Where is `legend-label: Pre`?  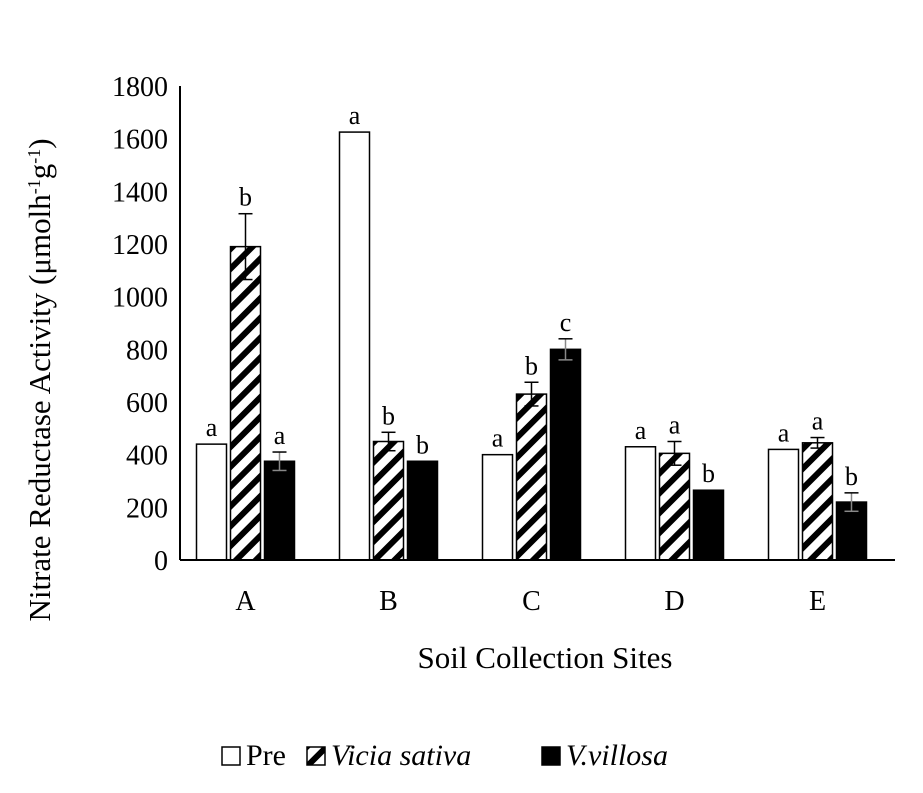
legend-label: Pre is located at coordinates (266, 755).